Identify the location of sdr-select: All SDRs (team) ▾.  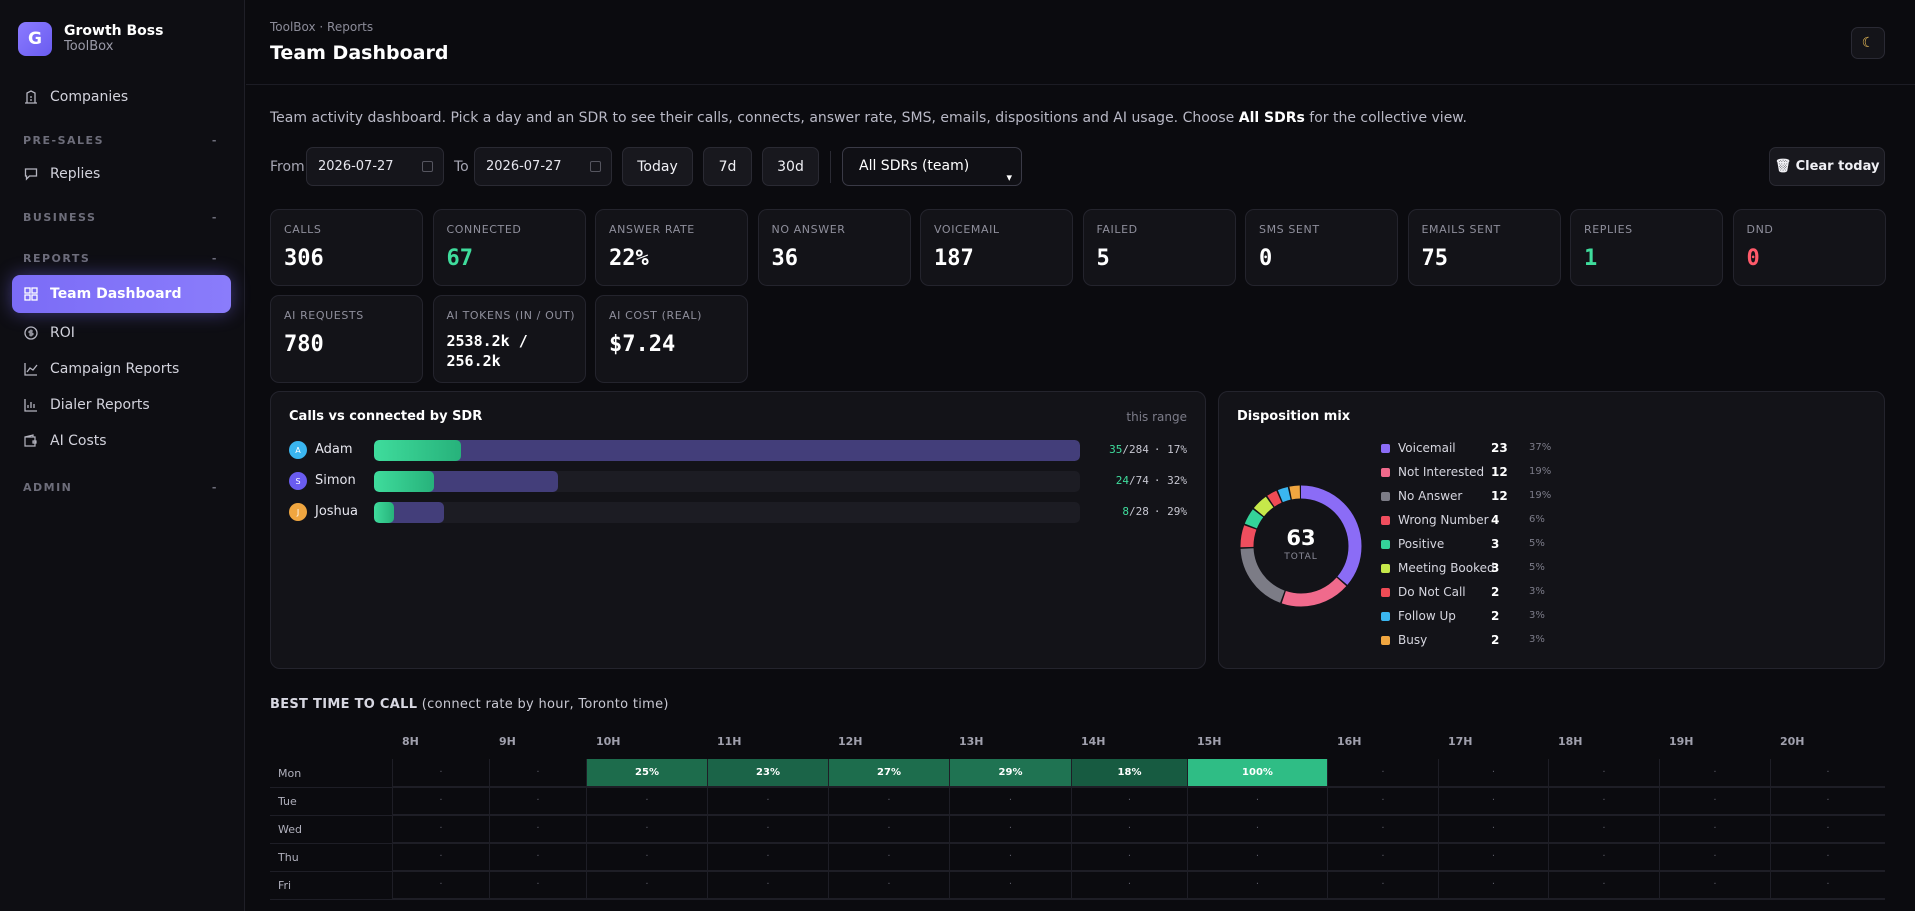
(932, 166).